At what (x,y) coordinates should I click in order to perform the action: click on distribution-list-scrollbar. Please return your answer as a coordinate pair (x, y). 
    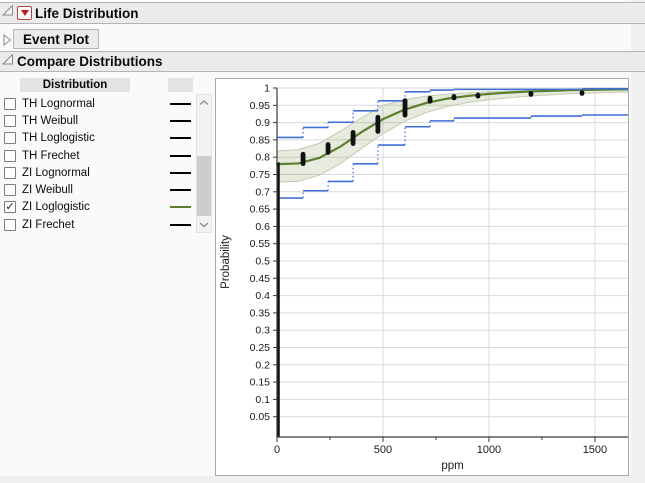
    Looking at the image, I should click on (204, 163).